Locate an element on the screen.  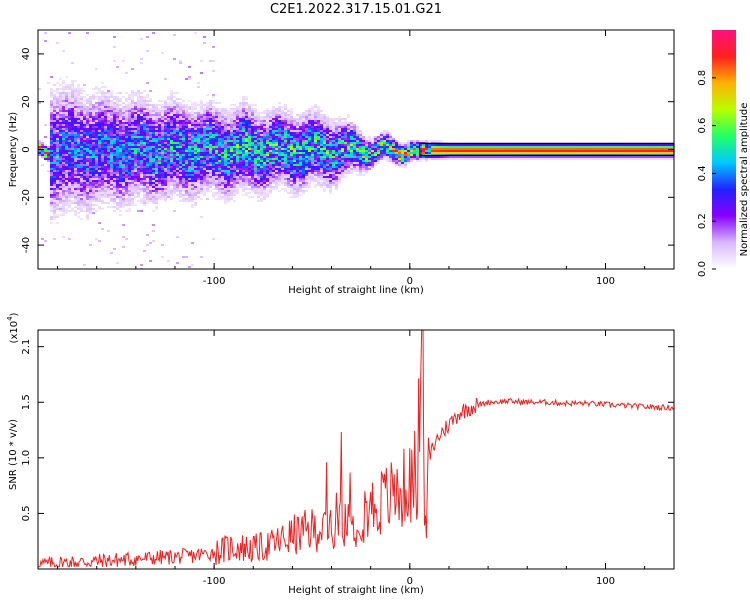
y-axis-multiplier: (x104) is located at coordinates (13, 327).